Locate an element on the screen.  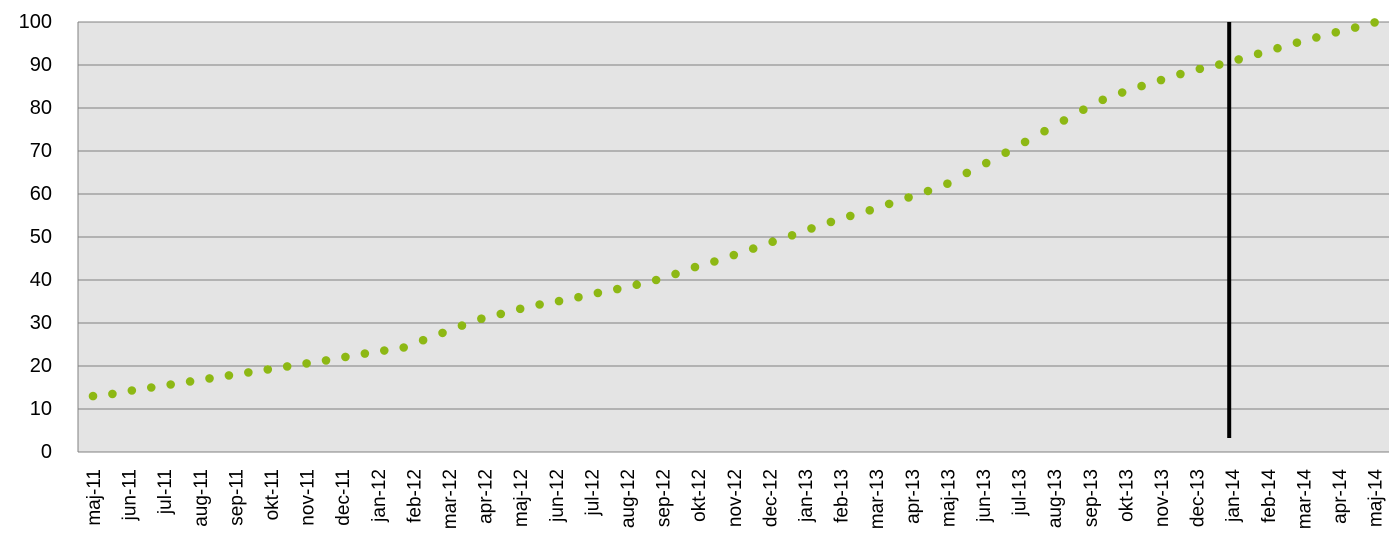
x-tick-label: dec-13 is located at coordinates (1198, 498).